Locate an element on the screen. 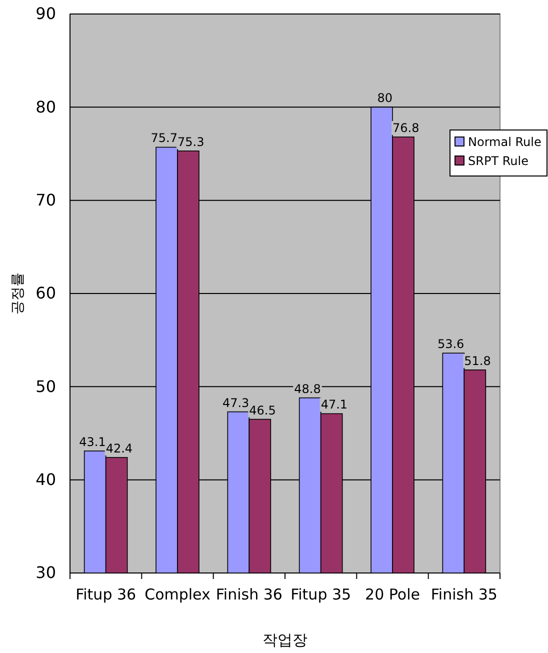 Image resolution: width=548 pixels, height=653 pixels. y-axis-title: 공정률 is located at coordinates (18, 293).